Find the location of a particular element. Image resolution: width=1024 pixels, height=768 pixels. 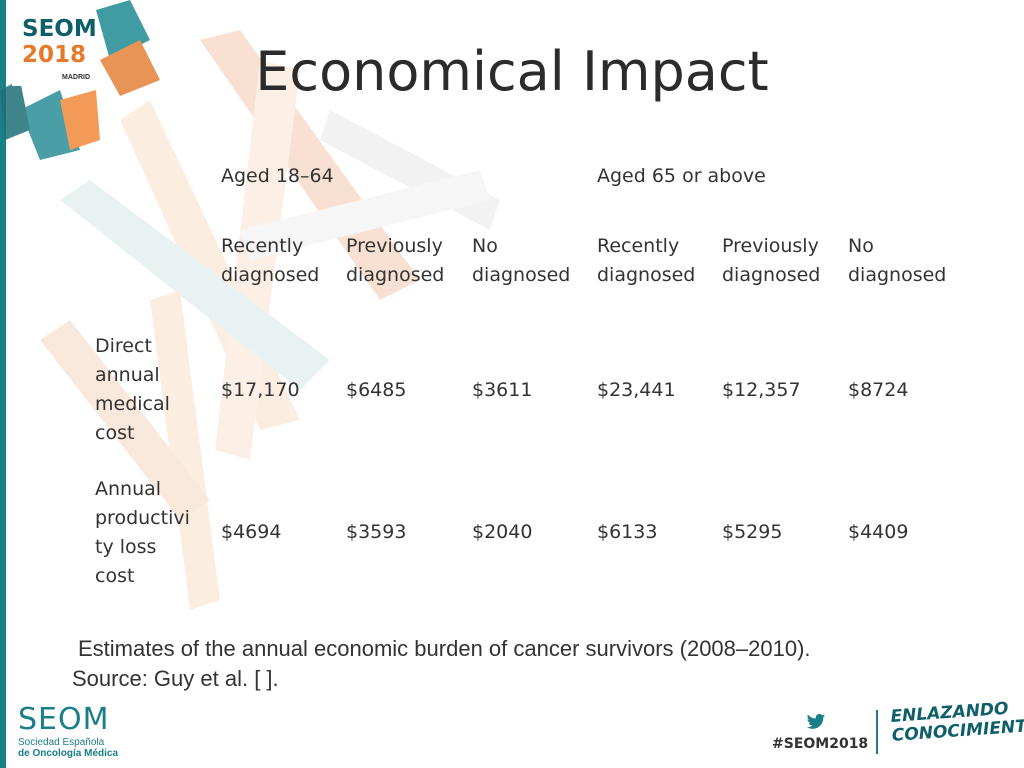

table-cell: $12,357 is located at coordinates (761, 390).